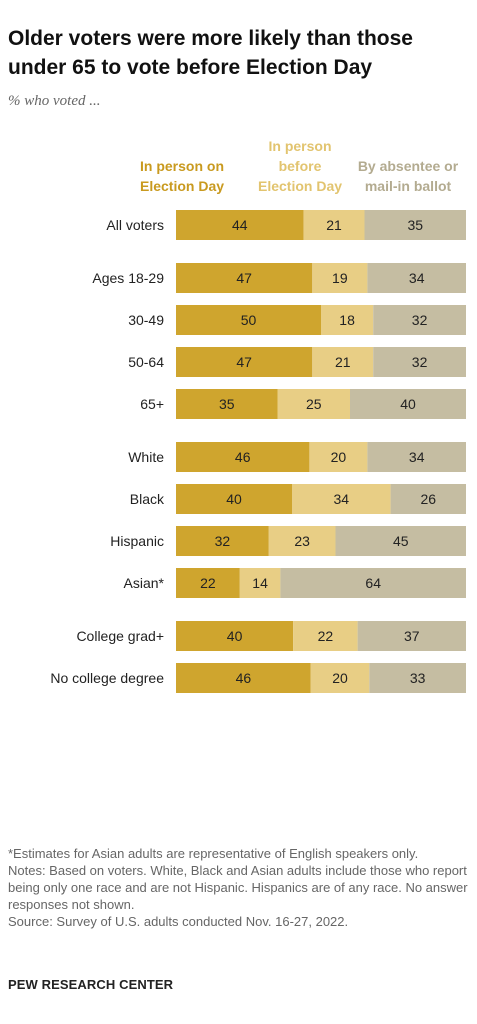 This screenshot has height=1024, width=477. What do you see at coordinates (146, 457) in the screenshot?
I see `category-label-white: White` at bounding box center [146, 457].